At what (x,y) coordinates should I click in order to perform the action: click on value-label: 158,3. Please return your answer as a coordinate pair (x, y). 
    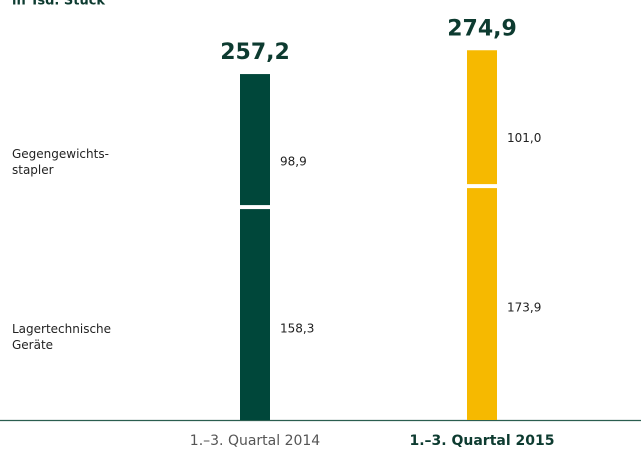
    Looking at the image, I should click on (297, 329).